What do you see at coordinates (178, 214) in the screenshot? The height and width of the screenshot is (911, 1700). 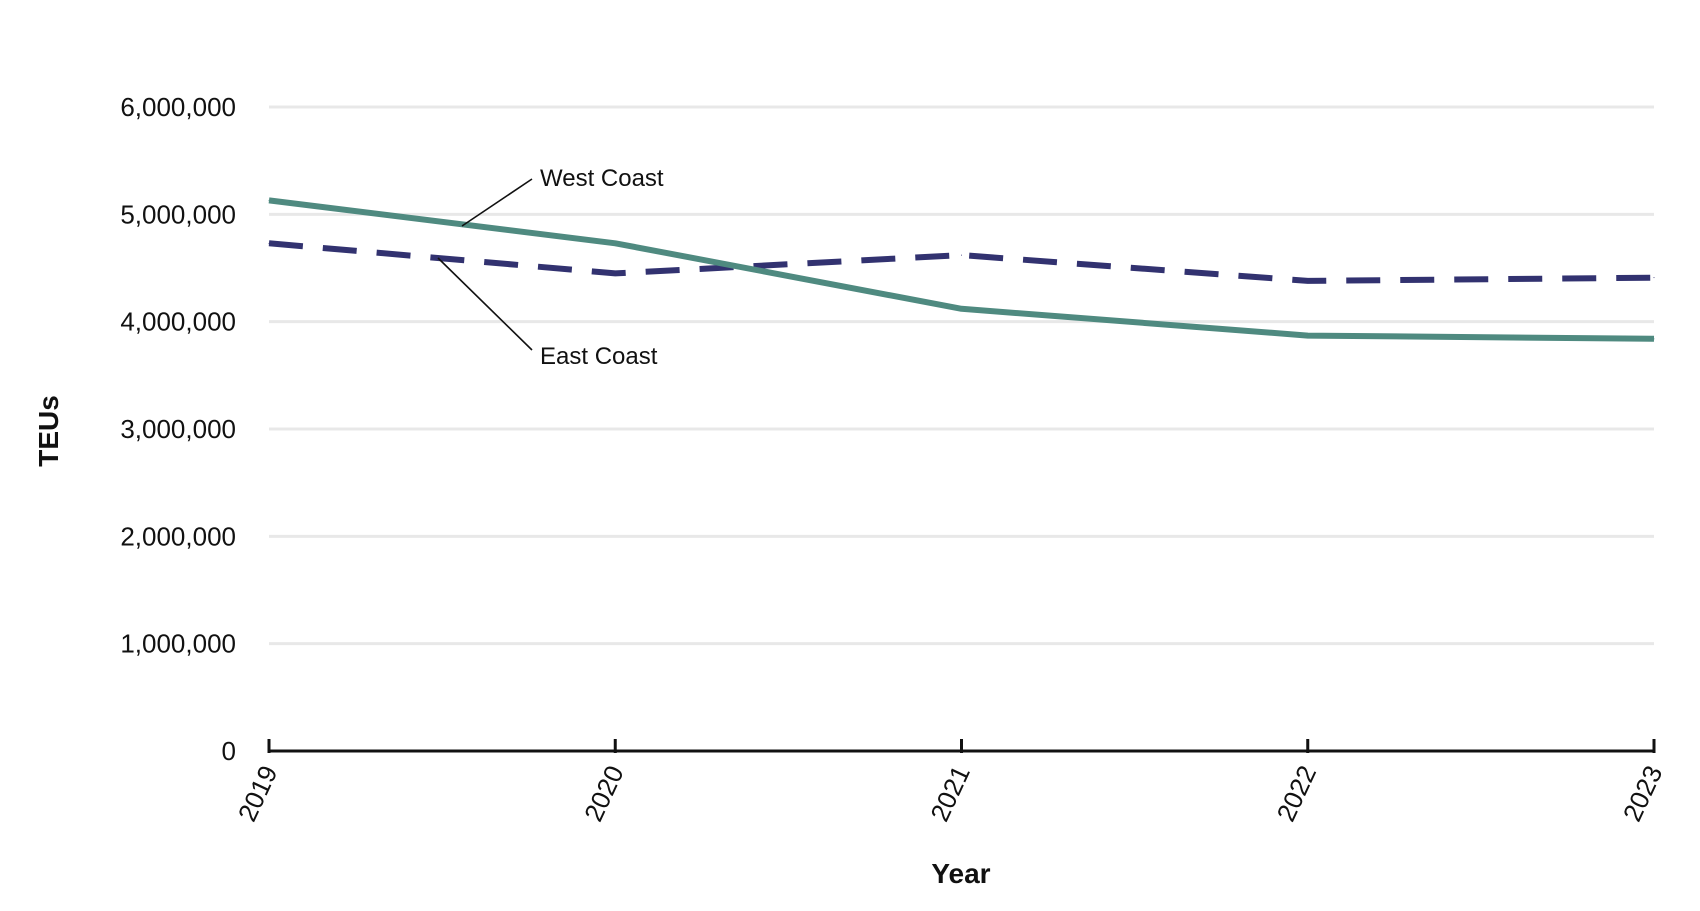 I see `y-tick-label: 5,000,000` at bounding box center [178, 214].